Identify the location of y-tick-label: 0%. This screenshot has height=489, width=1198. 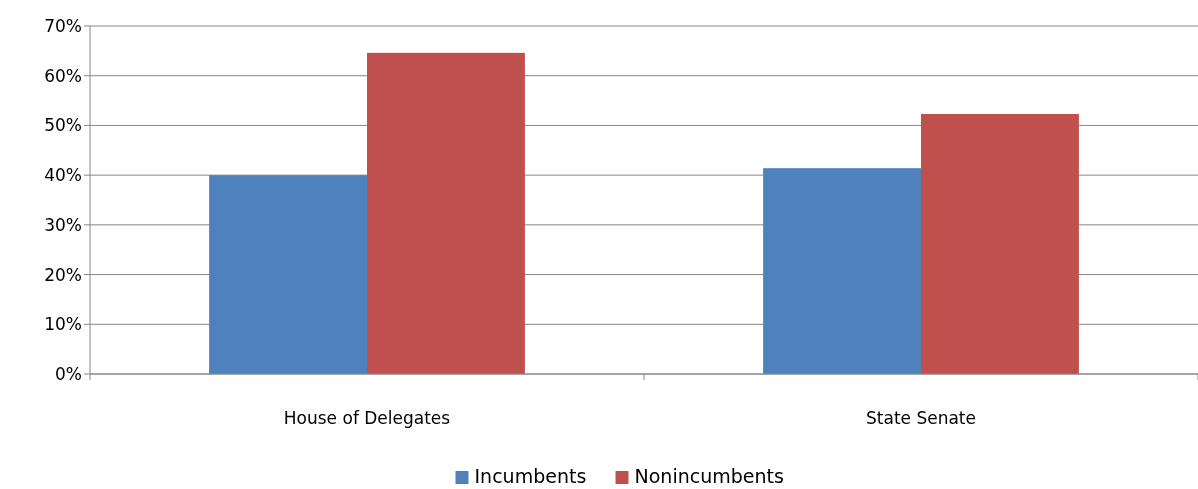
(68, 373).